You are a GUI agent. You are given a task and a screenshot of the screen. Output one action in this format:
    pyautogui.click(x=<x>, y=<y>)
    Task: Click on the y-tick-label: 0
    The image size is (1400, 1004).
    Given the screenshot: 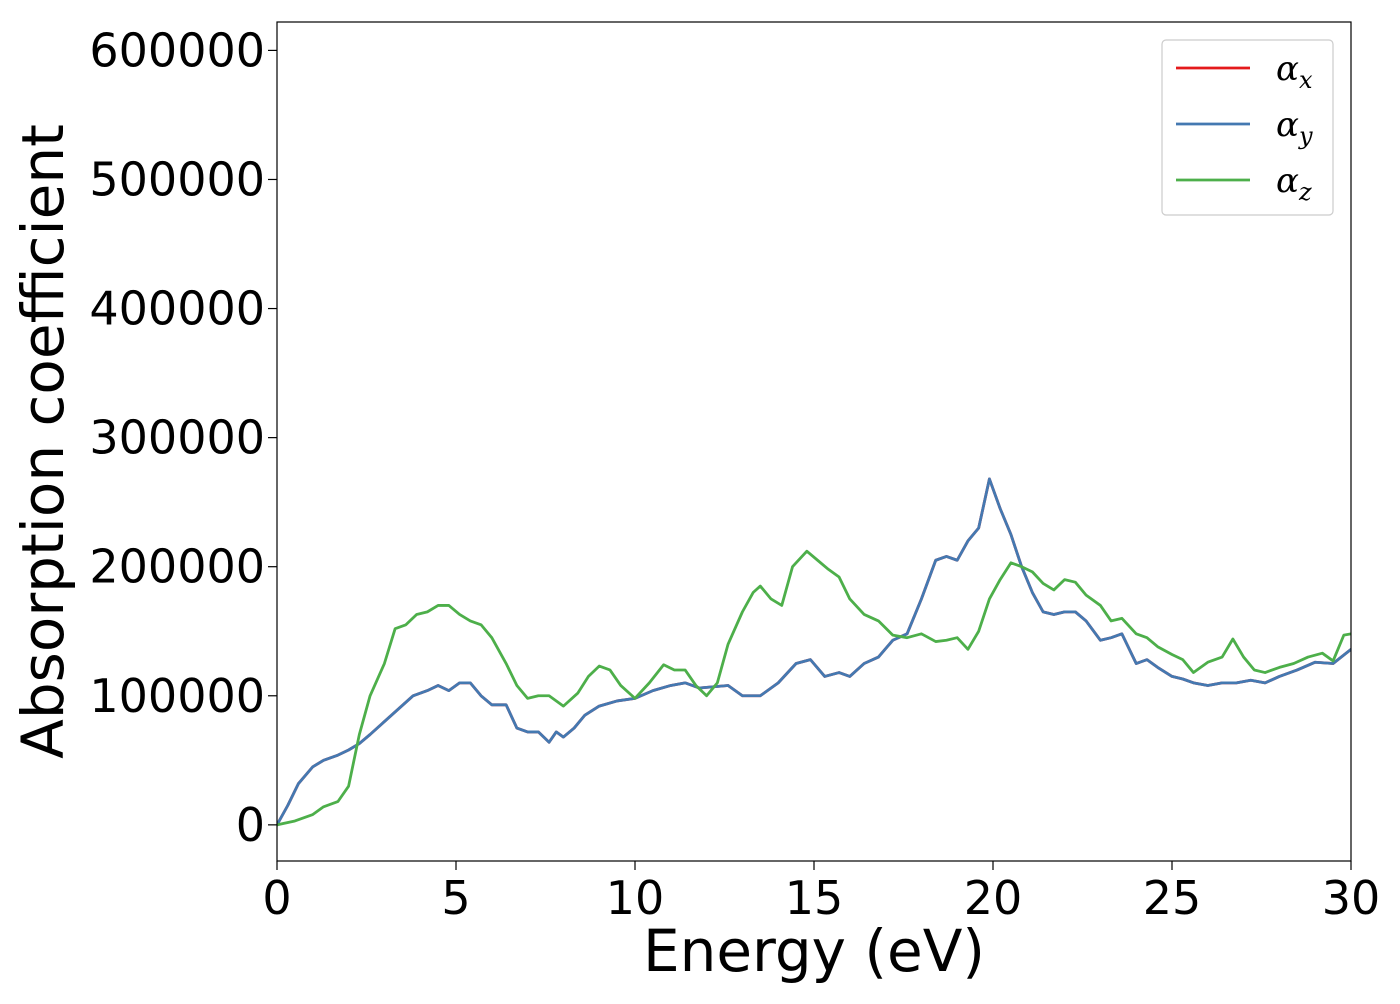 What is the action you would take?
    pyautogui.click(x=250, y=825)
    